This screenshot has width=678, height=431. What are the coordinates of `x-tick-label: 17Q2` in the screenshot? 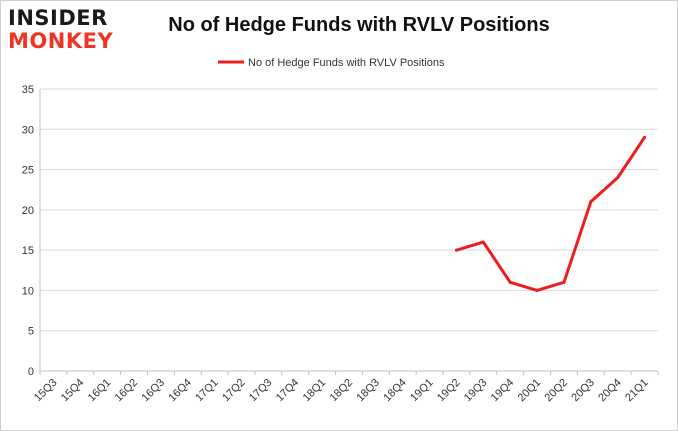 It's located at (234, 391).